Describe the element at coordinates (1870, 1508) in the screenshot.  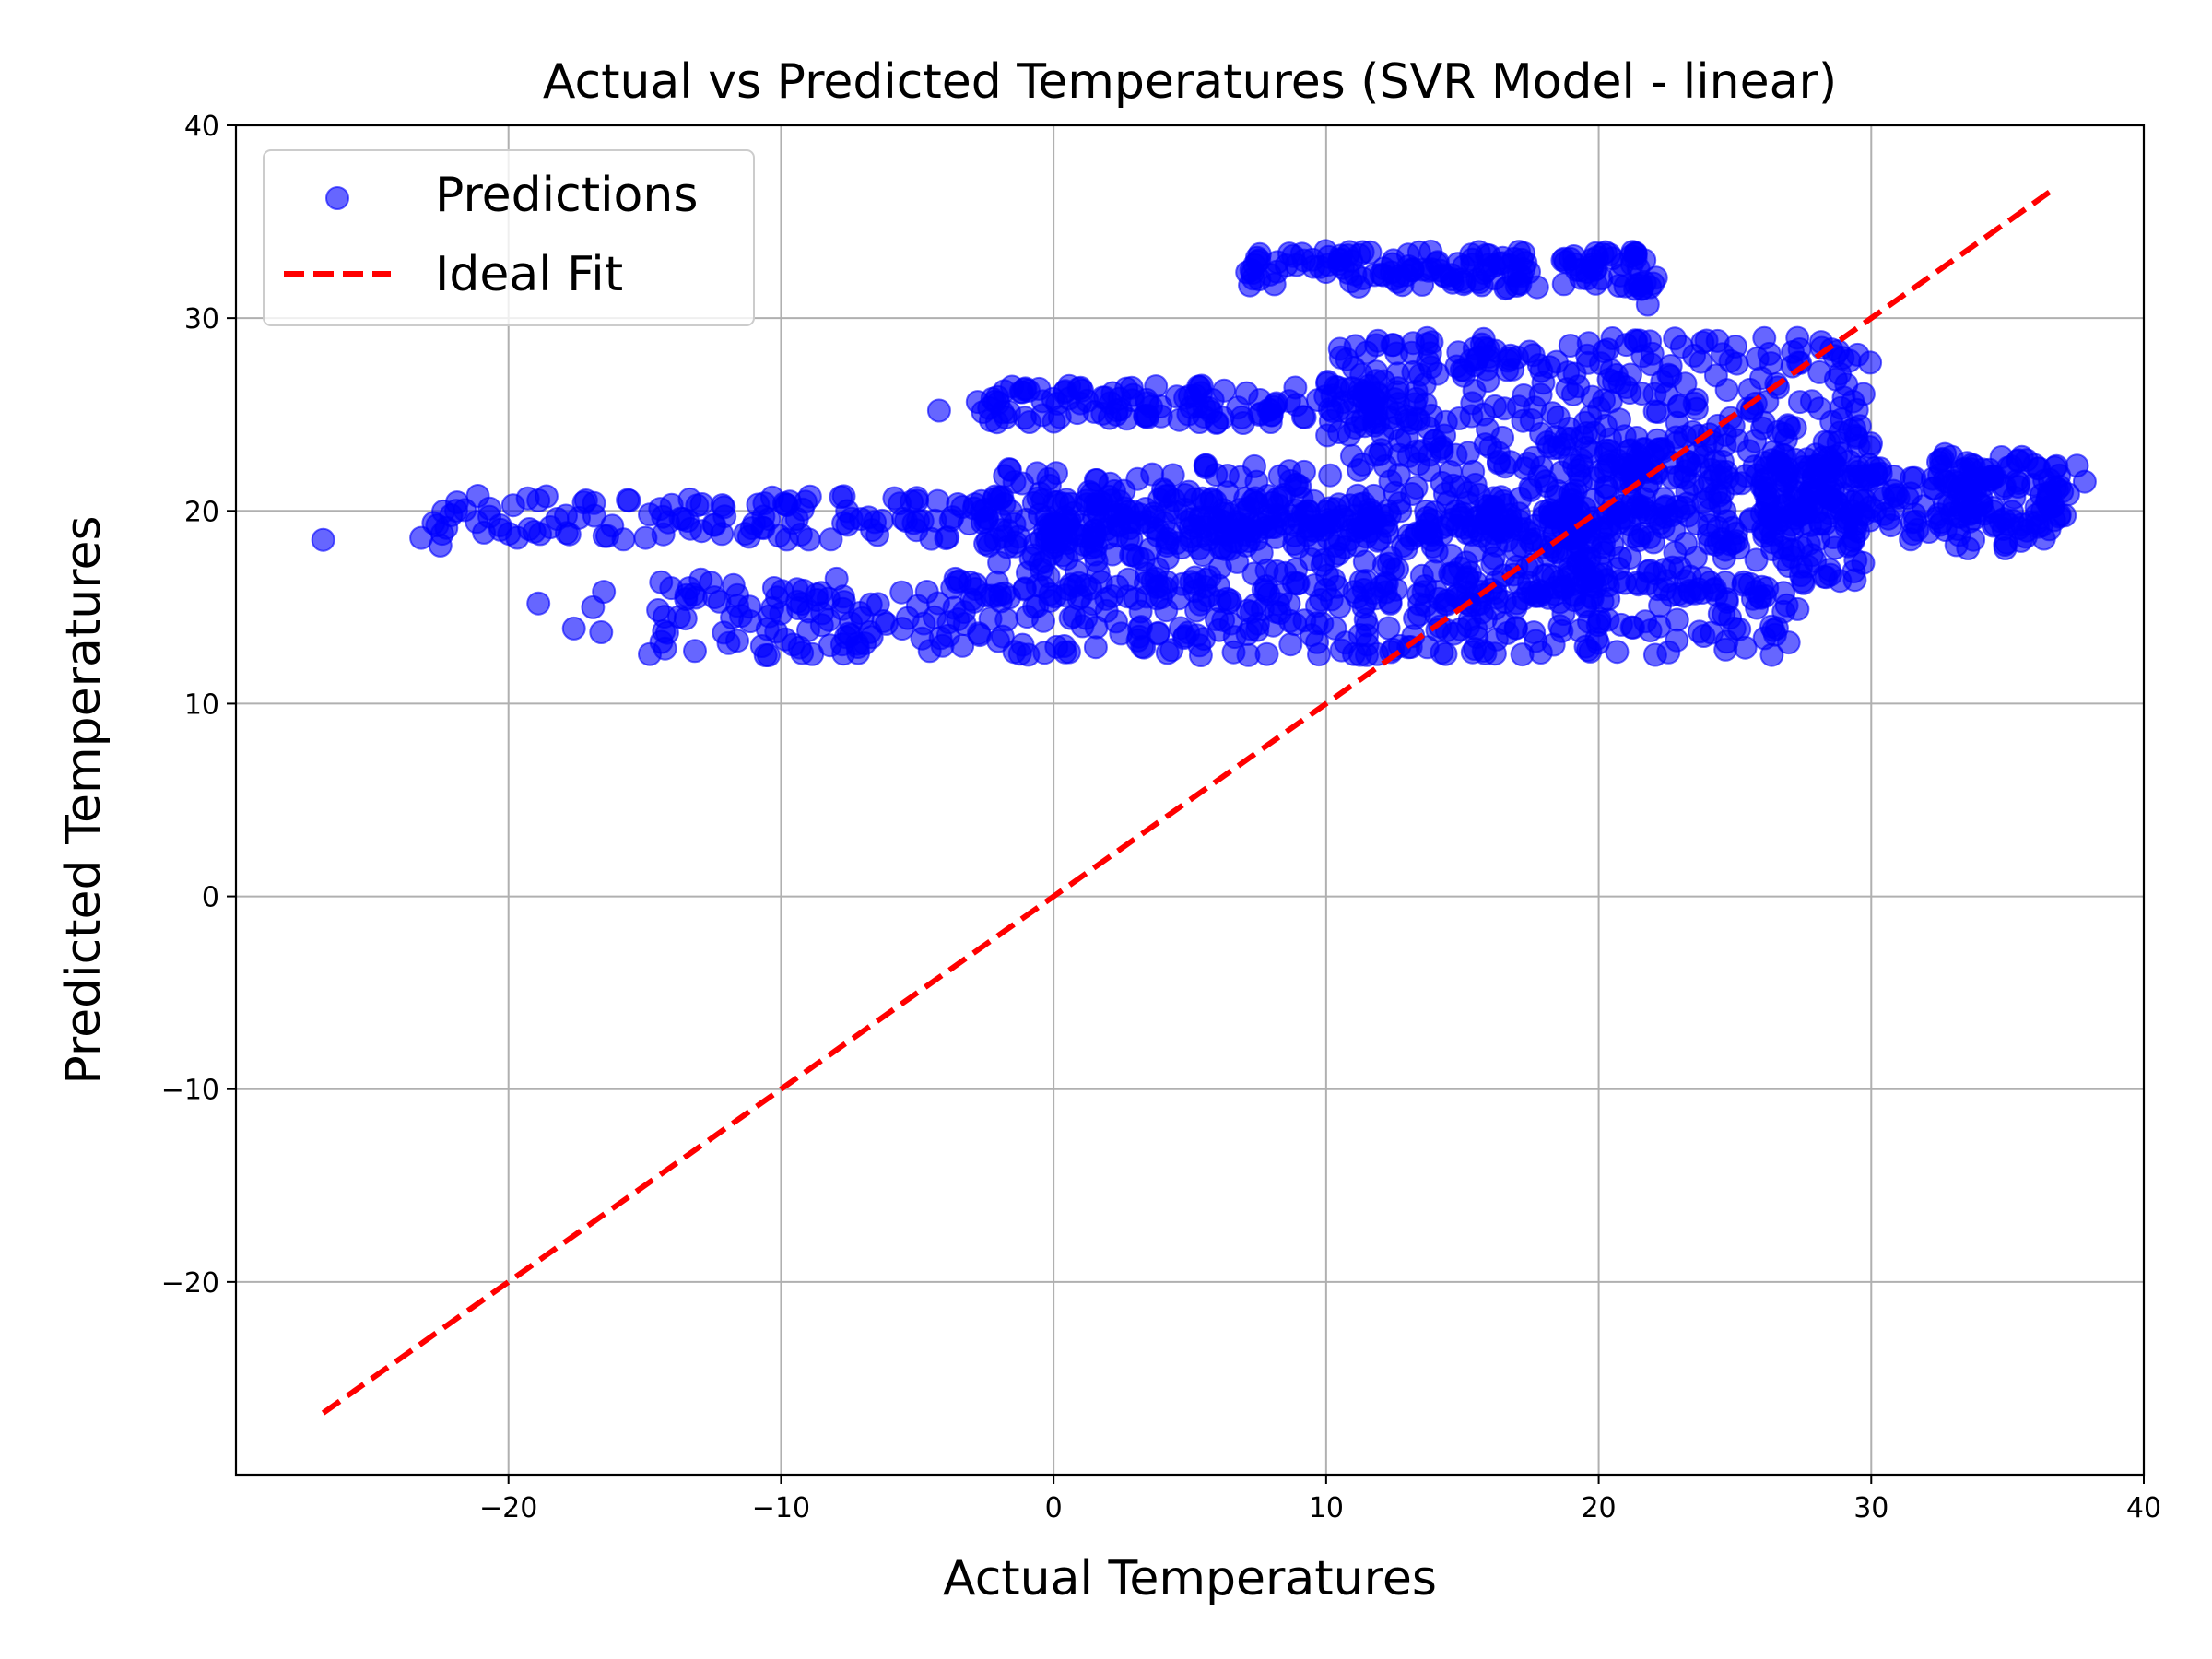
I see `x-tick-label: 30` at that location.